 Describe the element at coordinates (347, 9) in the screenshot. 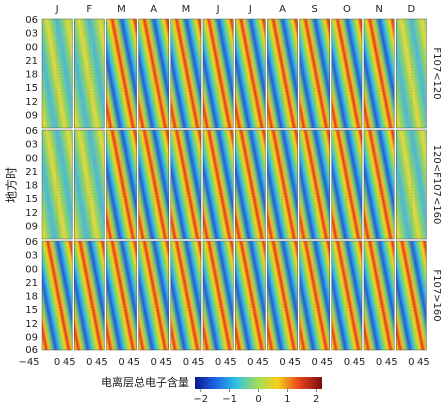

I see `month-label: O` at that location.